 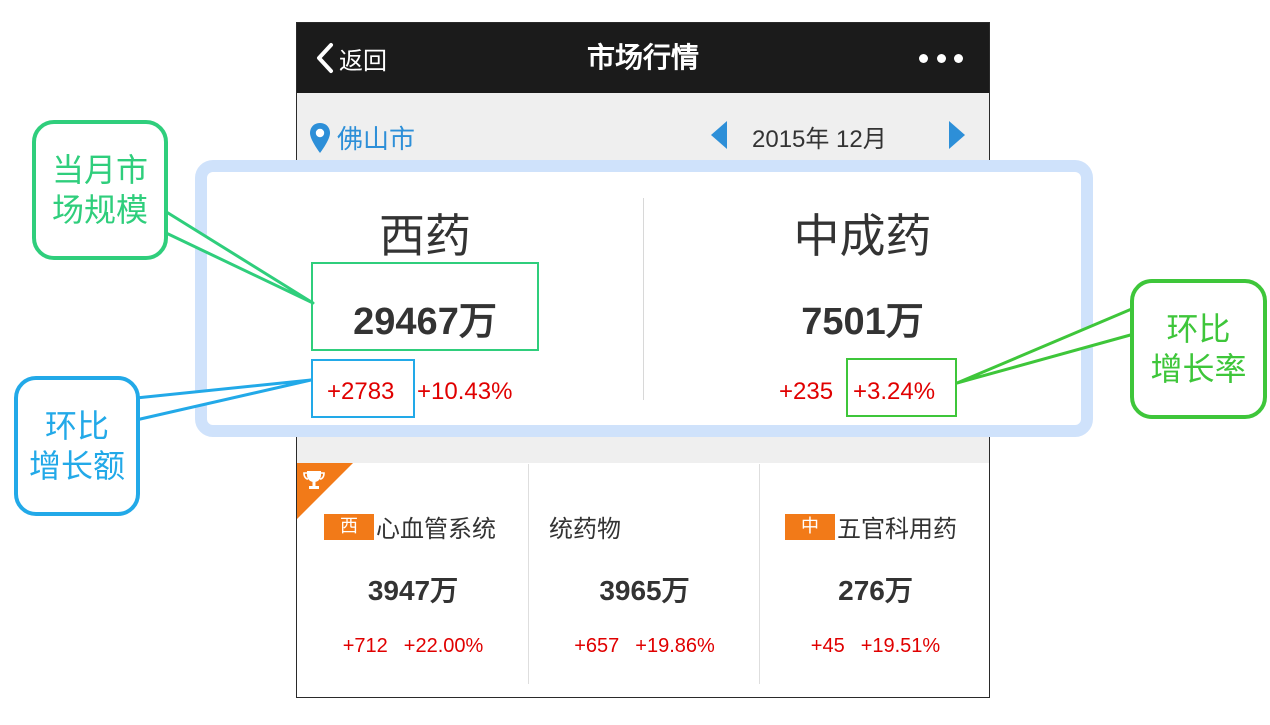 I want to click on category-change-rate: +19.51%, so click(x=900, y=646).